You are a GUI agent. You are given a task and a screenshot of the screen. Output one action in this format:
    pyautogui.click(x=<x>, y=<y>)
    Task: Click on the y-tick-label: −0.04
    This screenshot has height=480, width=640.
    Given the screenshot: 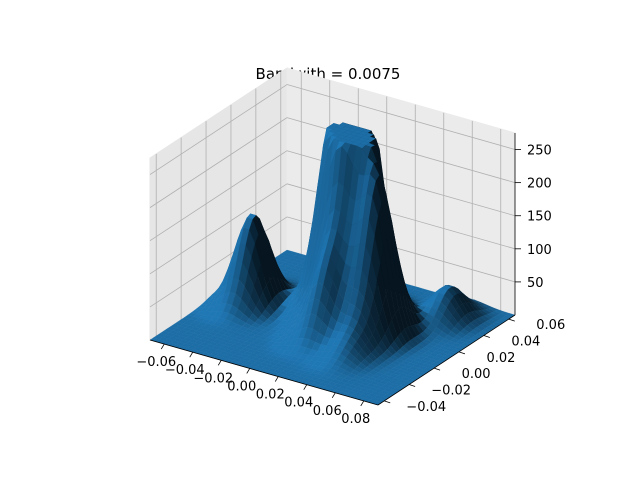 What is the action you would take?
    pyautogui.click(x=426, y=407)
    